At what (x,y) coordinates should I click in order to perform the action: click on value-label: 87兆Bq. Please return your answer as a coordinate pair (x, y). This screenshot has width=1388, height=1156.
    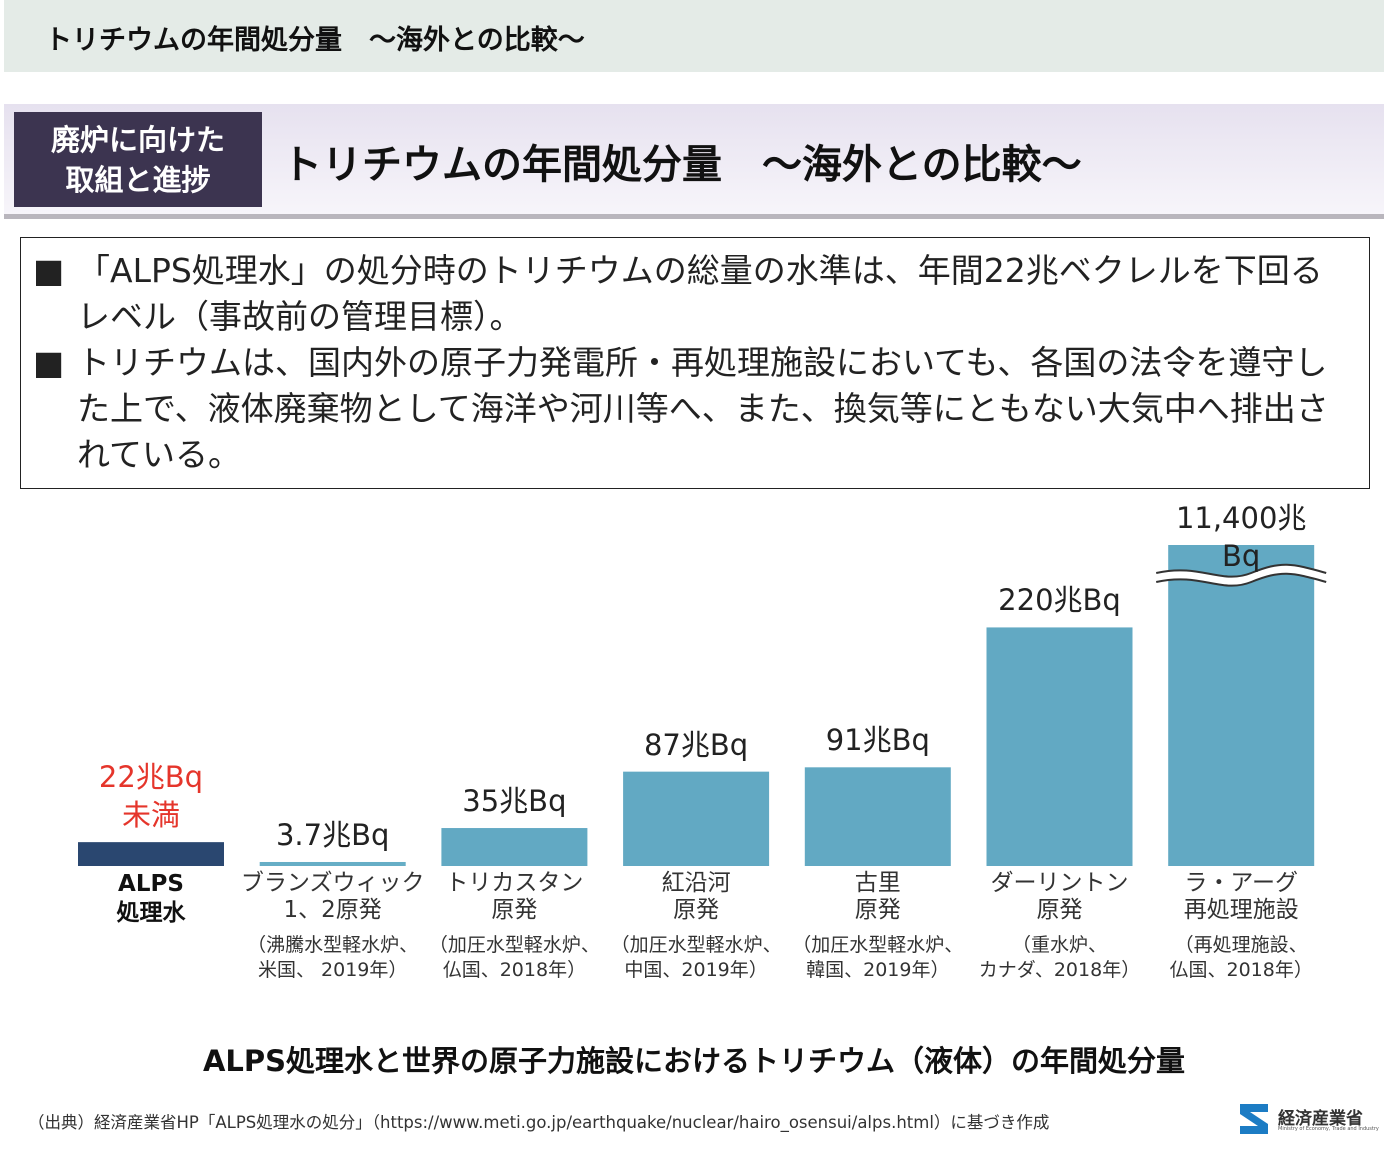
    Looking at the image, I should click on (696, 744).